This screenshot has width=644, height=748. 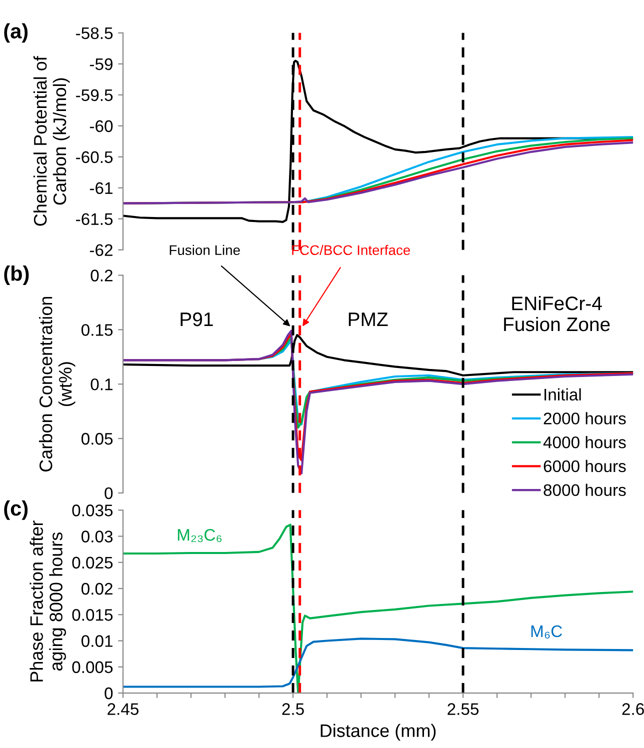 I want to click on annotation: PMZ, so click(x=368, y=319).